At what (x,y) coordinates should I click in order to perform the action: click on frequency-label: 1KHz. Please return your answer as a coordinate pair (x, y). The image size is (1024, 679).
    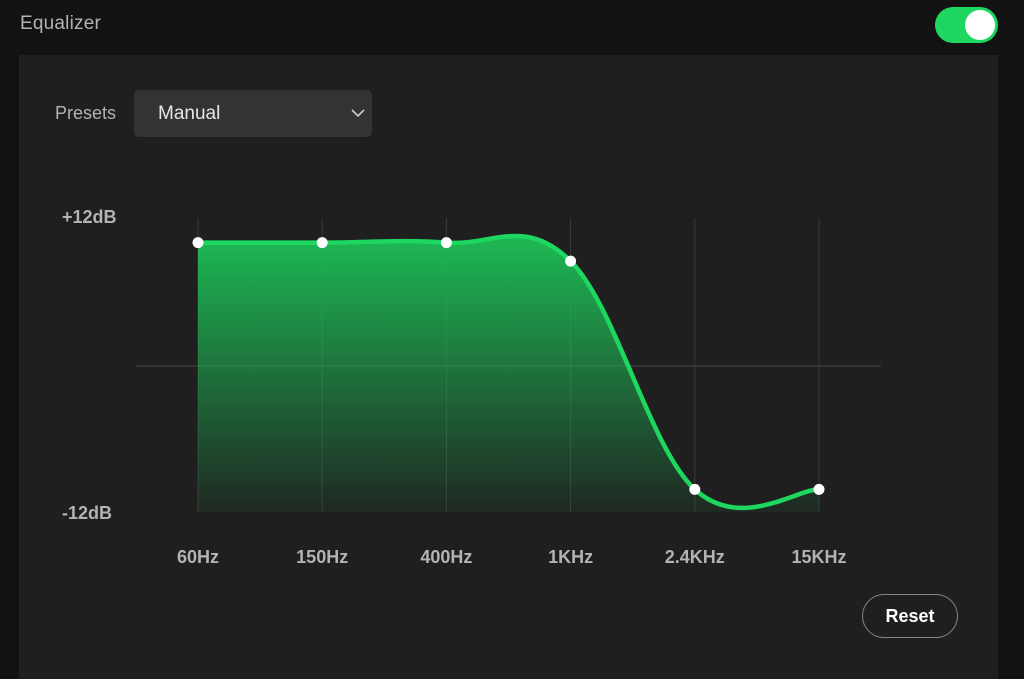
    Looking at the image, I should click on (571, 557).